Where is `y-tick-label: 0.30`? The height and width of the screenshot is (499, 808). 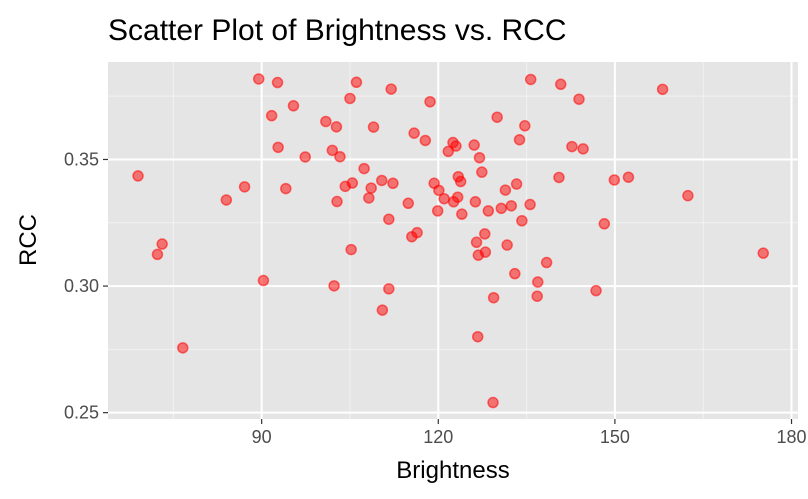 y-tick-label: 0.30 is located at coordinates (81, 286).